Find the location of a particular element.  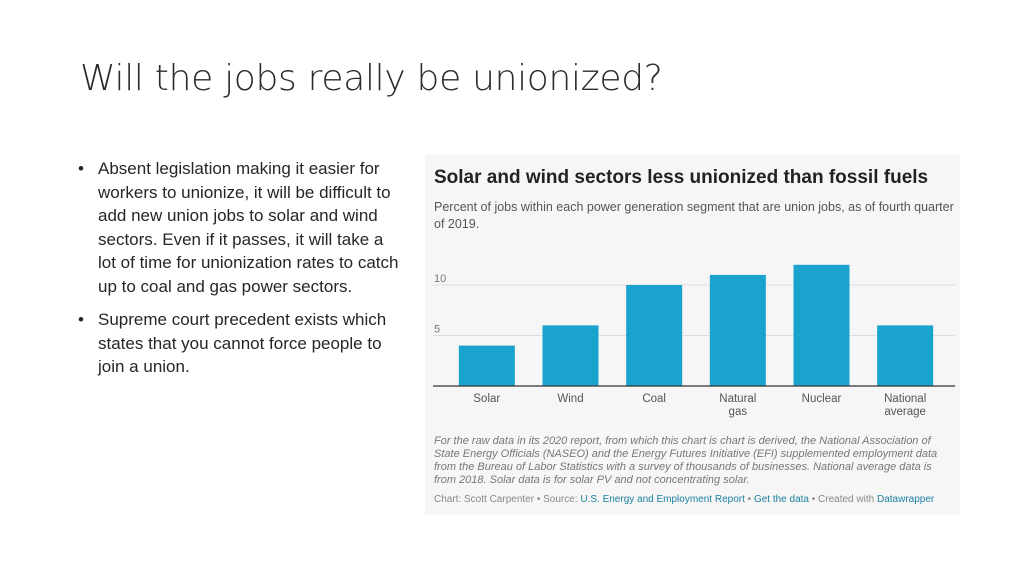

bar-nuclear is located at coordinates (821, 325).